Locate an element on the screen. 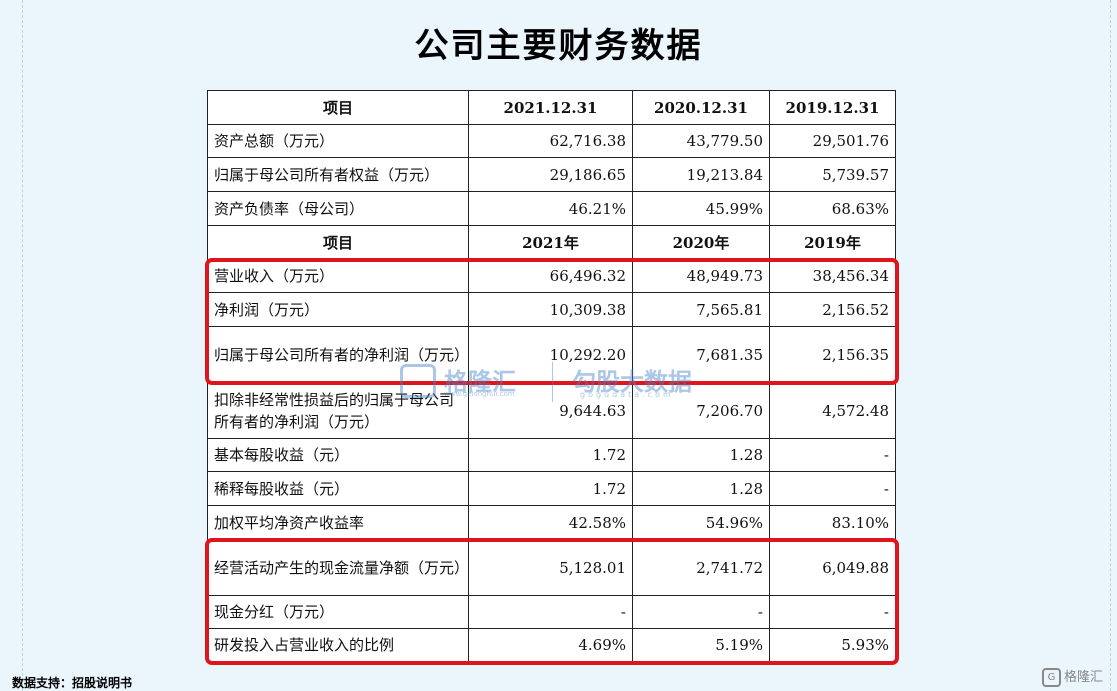 The image size is (1117, 691). cell-2019: 2,156.52 is located at coordinates (832, 309).